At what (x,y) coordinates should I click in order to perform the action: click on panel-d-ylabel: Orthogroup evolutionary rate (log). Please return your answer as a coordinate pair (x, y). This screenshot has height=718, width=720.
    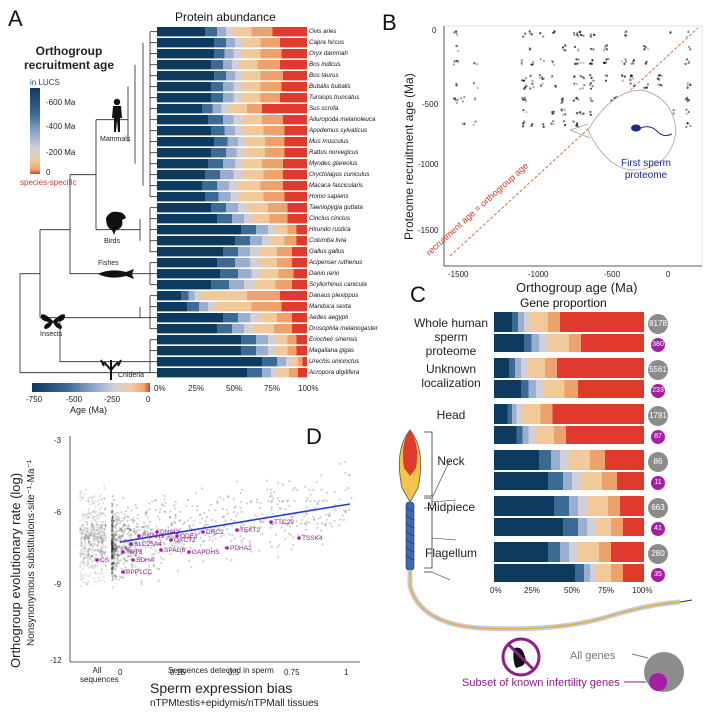
    Looking at the image, I should click on (15, 570).